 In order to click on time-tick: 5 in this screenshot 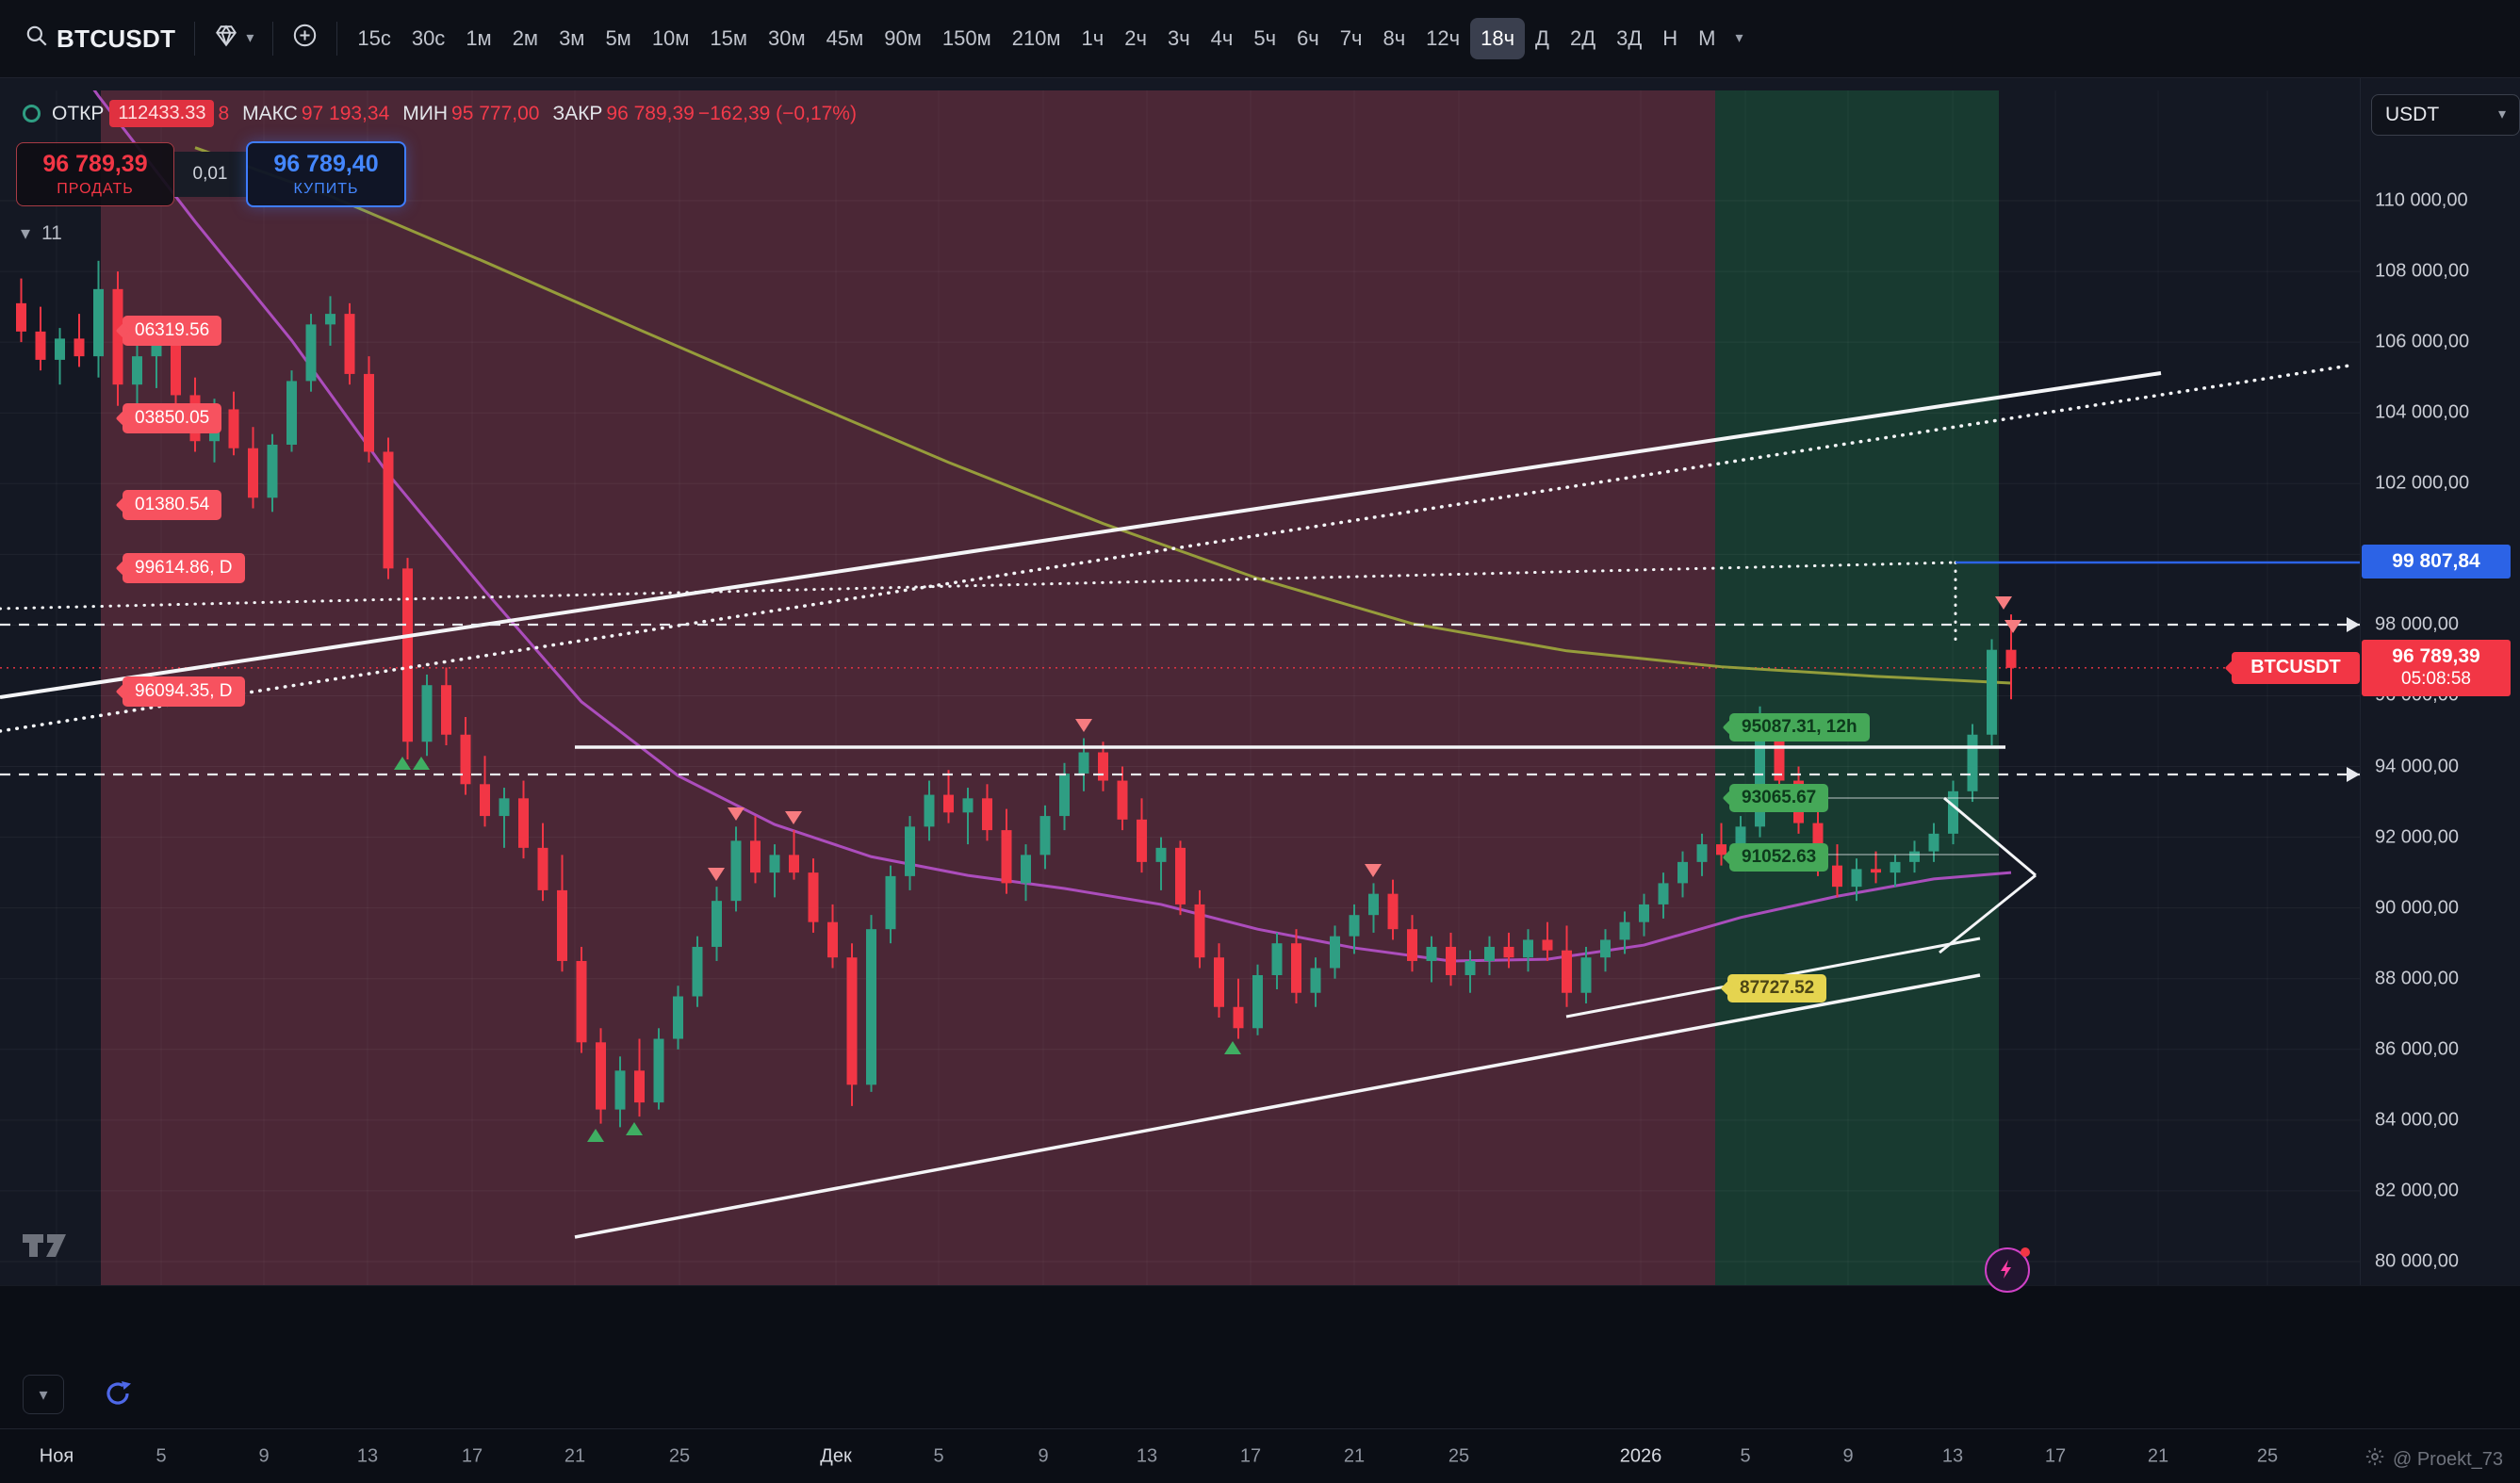, I will do `click(1745, 1456)`.